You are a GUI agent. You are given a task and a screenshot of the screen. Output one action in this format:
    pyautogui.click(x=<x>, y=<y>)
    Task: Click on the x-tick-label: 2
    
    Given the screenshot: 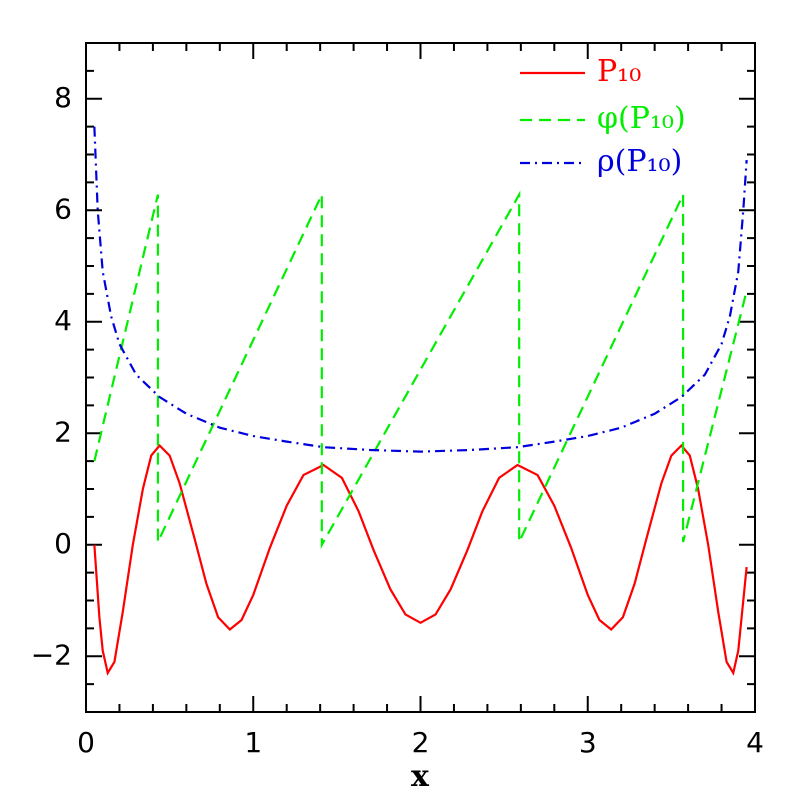 What is the action you would take?
    pyautogui.click(x=421, y=742)
    